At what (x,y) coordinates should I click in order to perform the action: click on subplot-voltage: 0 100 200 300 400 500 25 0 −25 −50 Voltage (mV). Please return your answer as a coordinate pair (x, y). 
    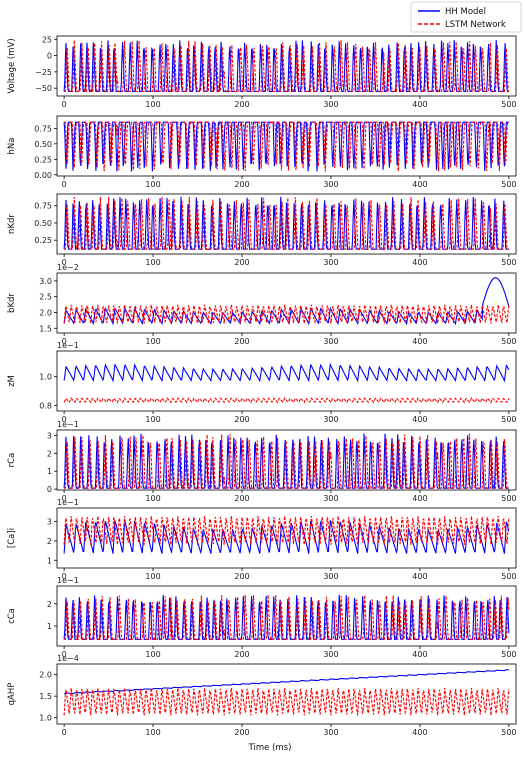
    Looking at the image, I should click on (262, 72).